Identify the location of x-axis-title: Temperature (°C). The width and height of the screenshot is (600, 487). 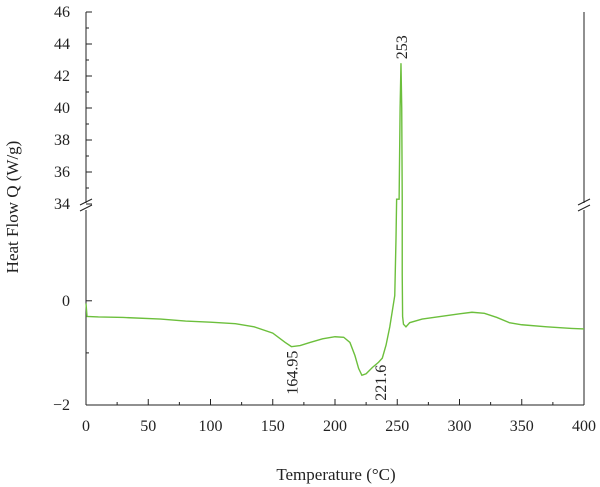
(335, 474).